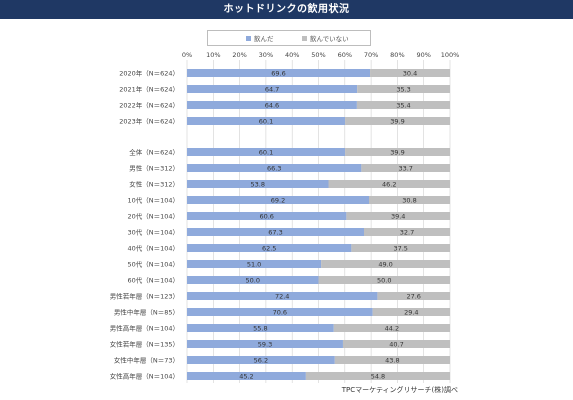  Describe the element at coordinates (239, 55) in the screenshot. I see `x-tick-label: 20%` at that location.